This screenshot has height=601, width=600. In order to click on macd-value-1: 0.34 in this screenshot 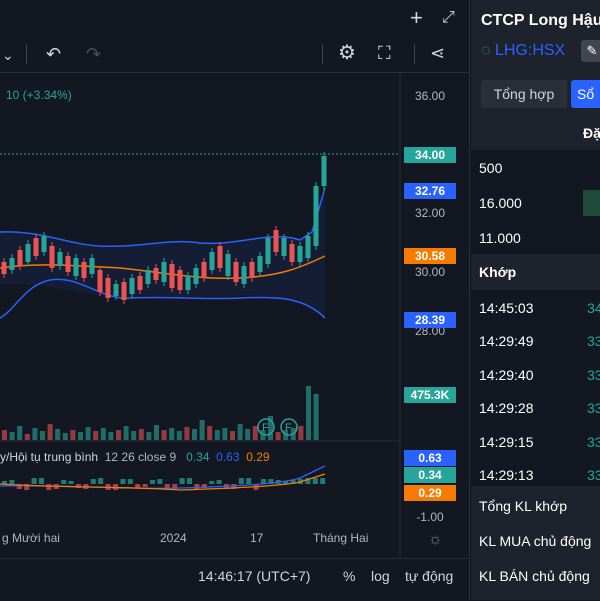, I will do `click(198, 457)`.